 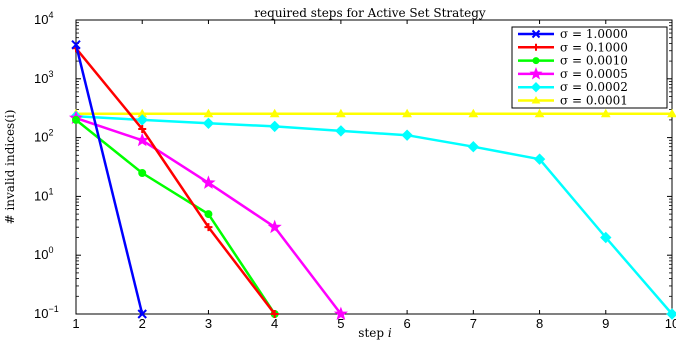 I want to click on x-tick-label: 9, so click(x=605, y=323).